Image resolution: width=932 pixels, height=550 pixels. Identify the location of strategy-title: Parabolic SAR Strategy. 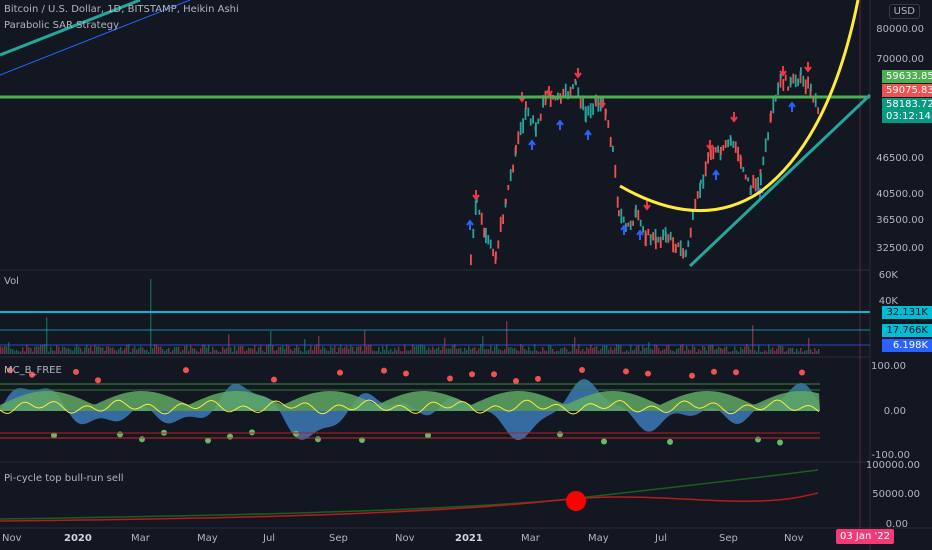
(61, 25).